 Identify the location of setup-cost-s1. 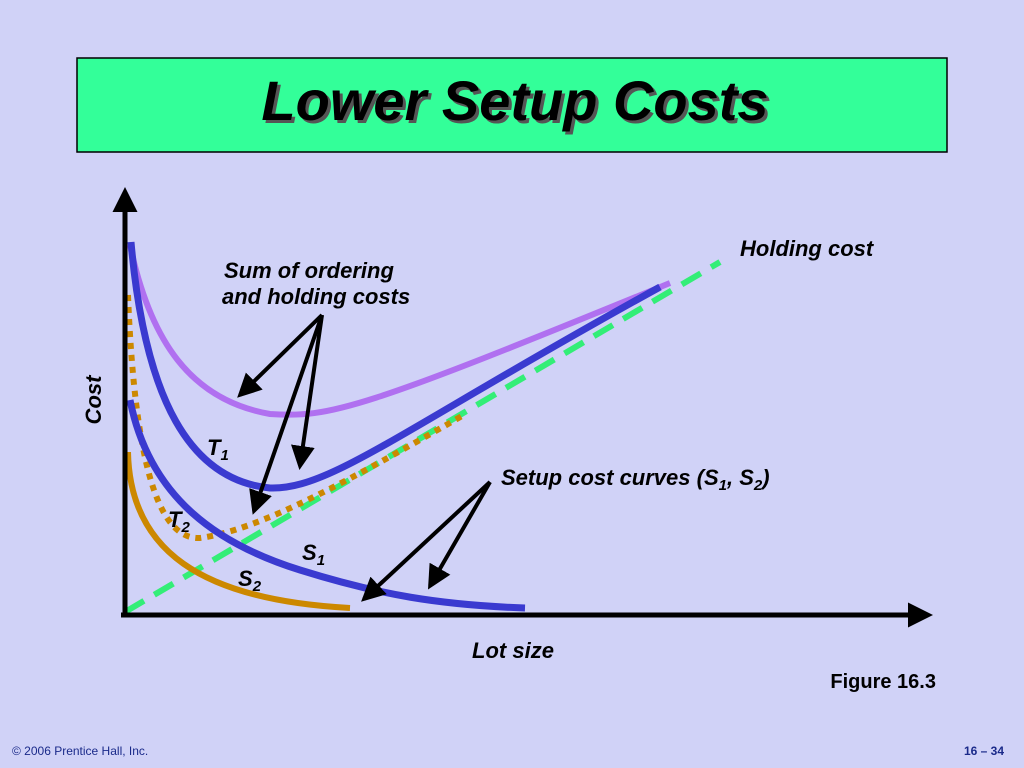
(326, 505).